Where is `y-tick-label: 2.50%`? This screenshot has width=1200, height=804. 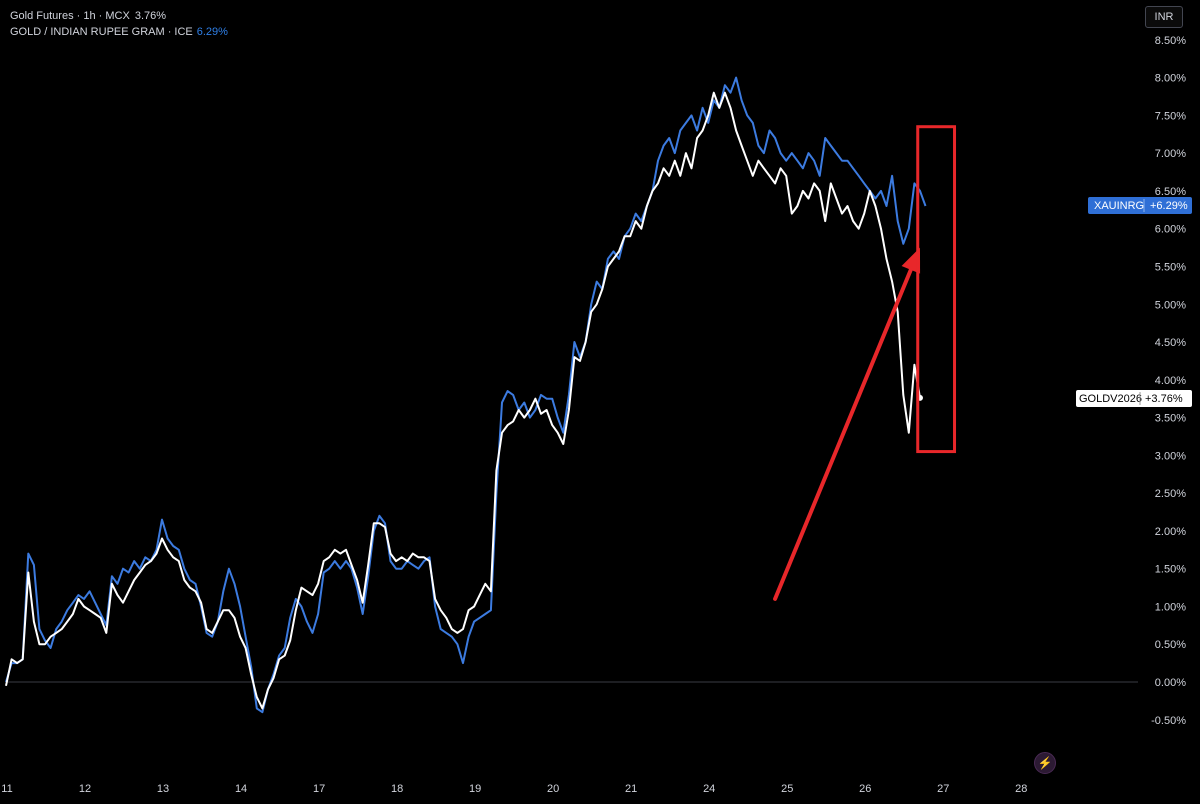 y-tick-label: 2.50% is located at coordinates (1170, 494).